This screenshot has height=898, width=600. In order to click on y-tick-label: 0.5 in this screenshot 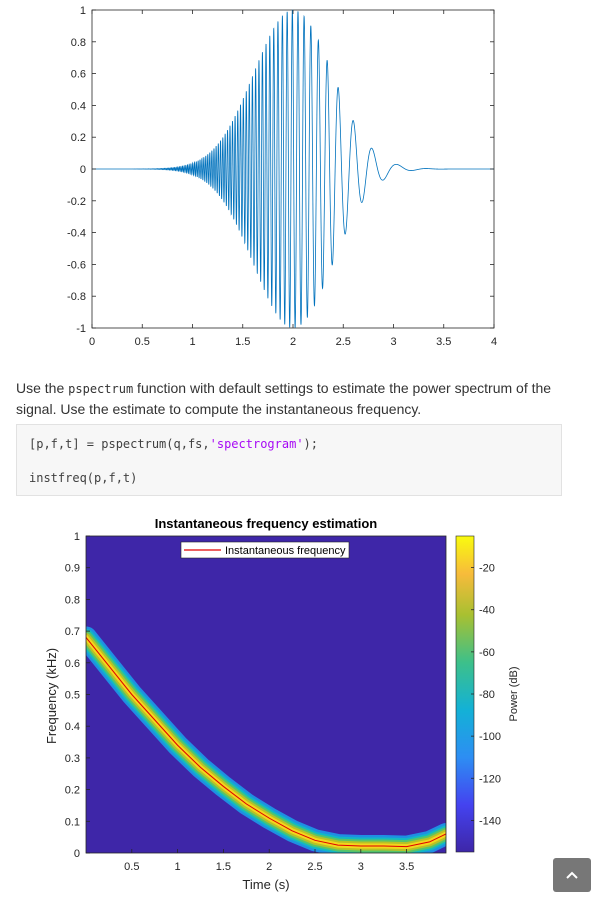, I will do `click(72, 696)`.